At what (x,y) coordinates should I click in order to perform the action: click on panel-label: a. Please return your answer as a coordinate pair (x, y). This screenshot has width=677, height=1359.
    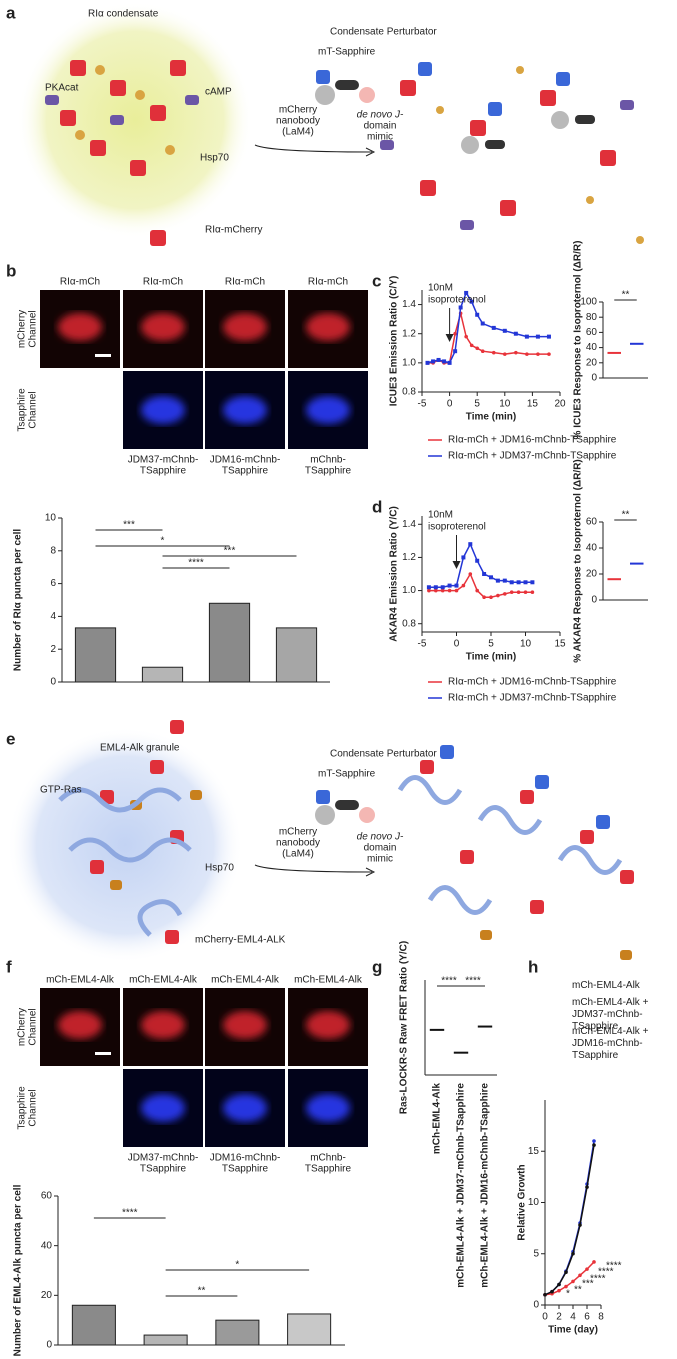
    Looking at the image, I should click on (11, 12).